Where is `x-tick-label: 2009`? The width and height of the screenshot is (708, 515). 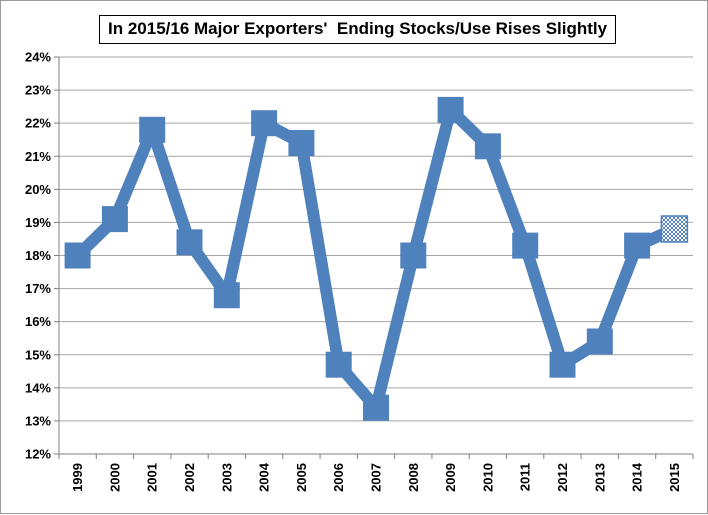
x-tick-label: 2009 is located at coordinates (450, 477).